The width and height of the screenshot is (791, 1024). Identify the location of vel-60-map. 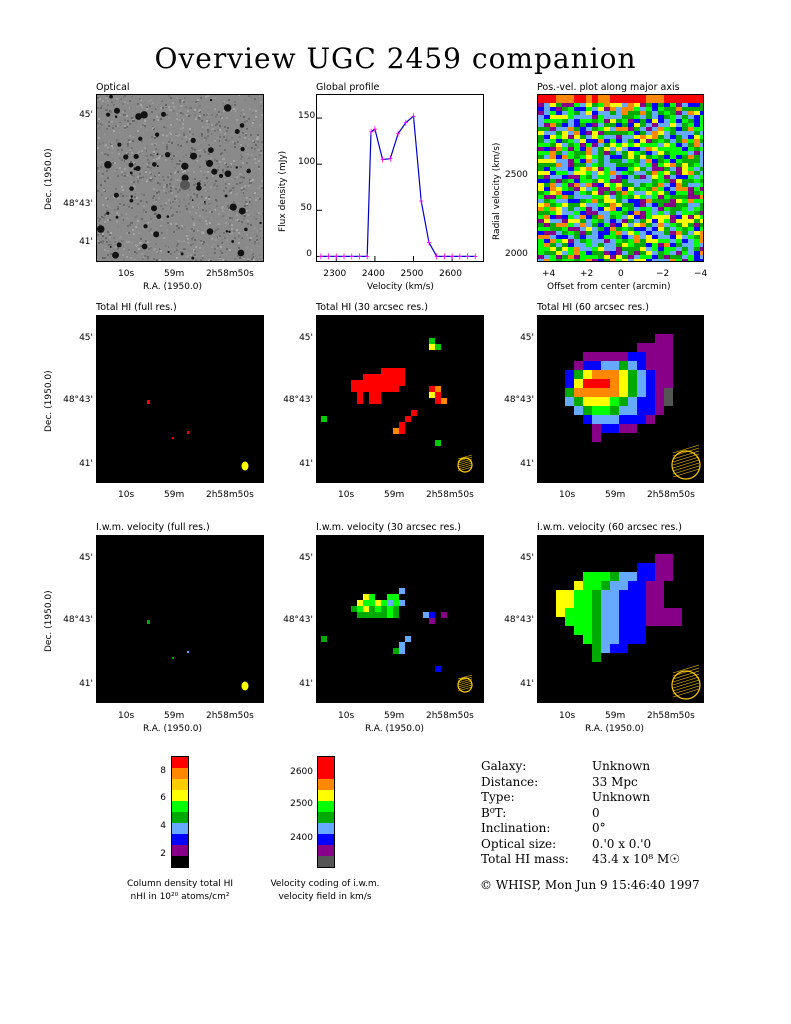
(620, 619).